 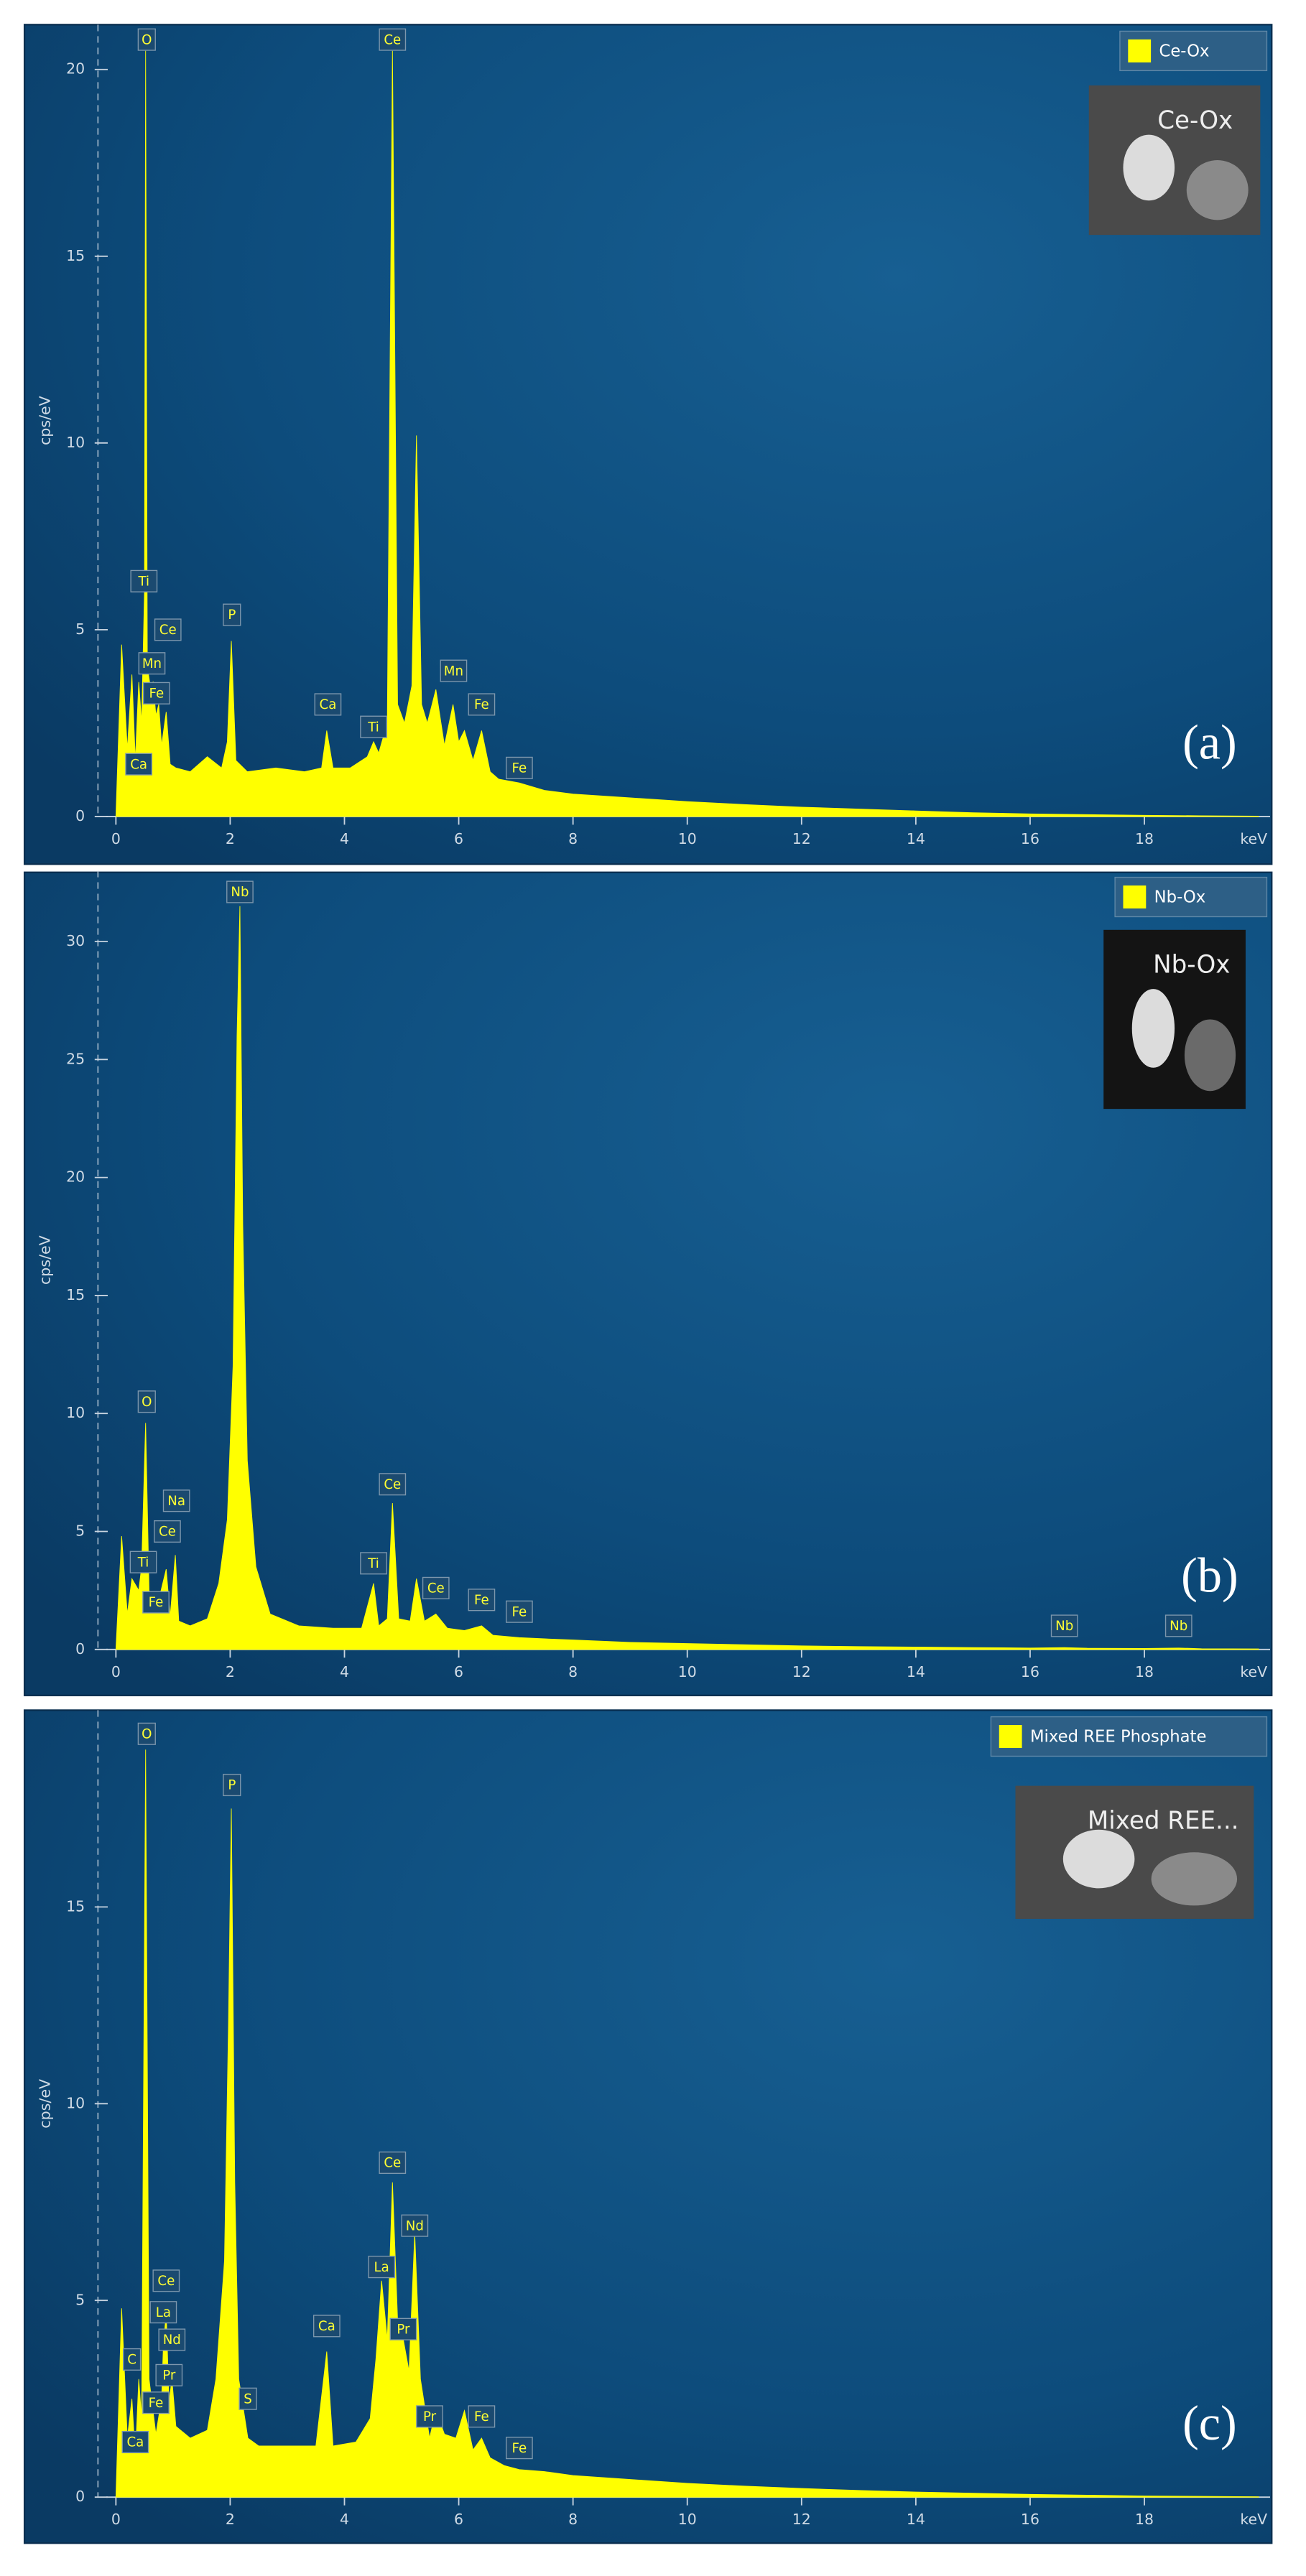 I want to click on panel-label: (c), so click(x=1209, y=2423).